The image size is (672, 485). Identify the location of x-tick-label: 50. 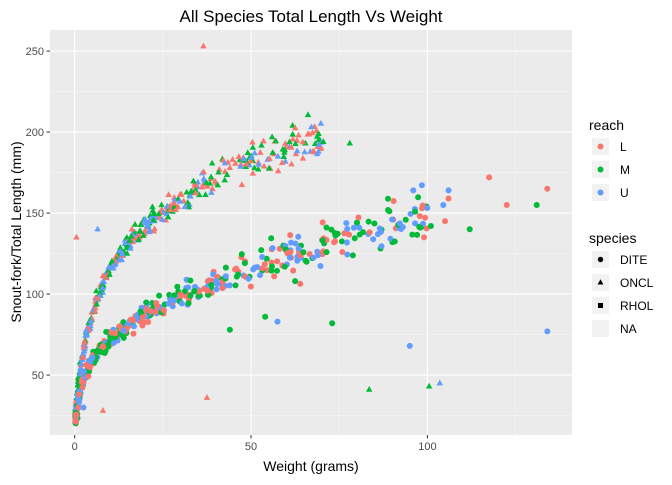
(251, 447).